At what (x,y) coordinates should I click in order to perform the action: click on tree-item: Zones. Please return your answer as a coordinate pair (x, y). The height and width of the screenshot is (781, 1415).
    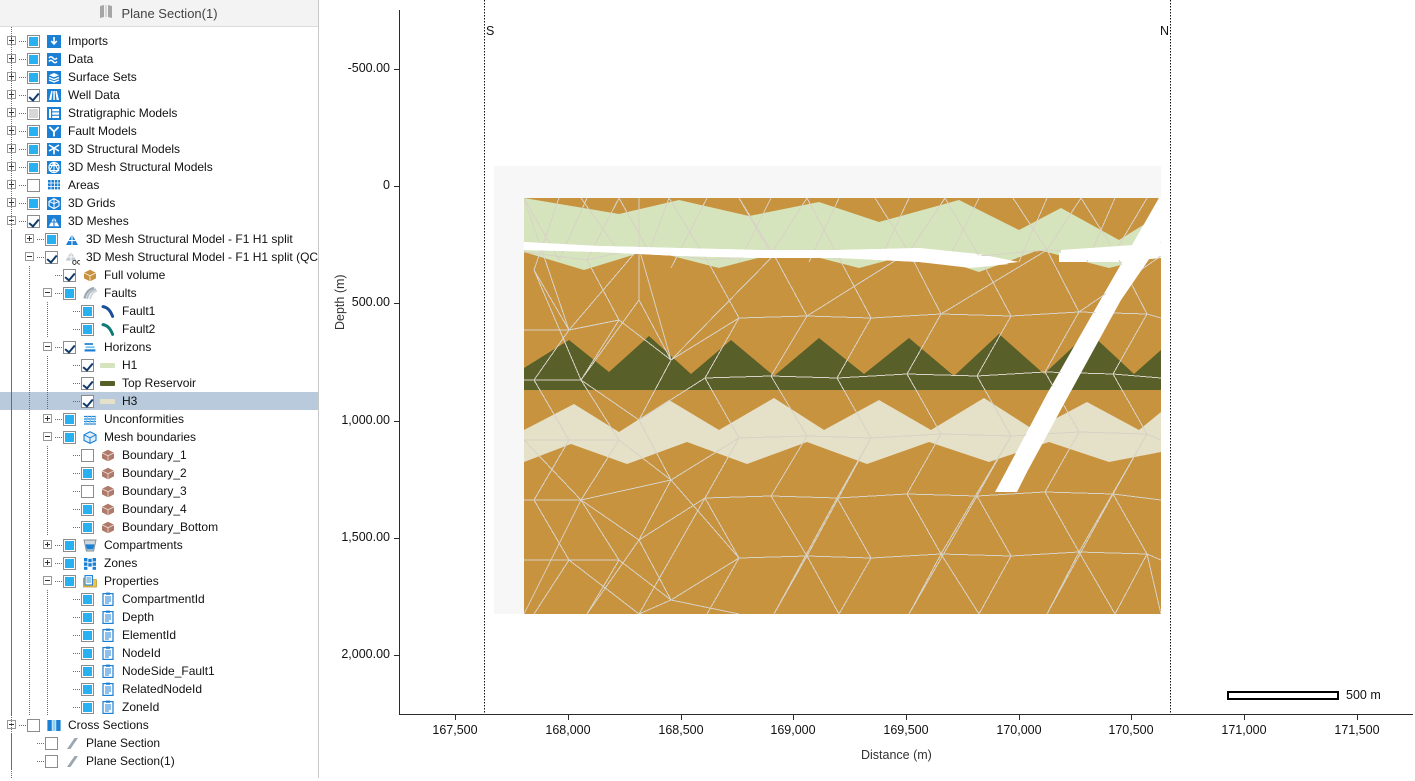
    Looking at the image, I should click on (159, 563).